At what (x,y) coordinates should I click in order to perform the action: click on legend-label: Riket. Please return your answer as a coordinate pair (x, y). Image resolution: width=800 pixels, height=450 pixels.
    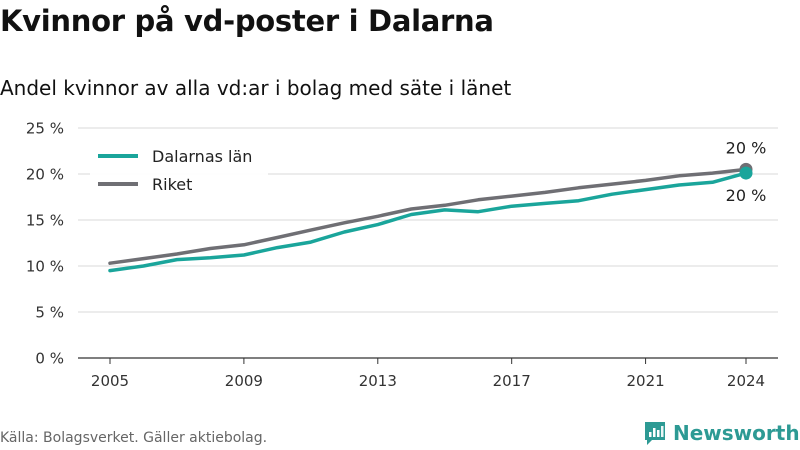
    Looking at the image, I should click on (172, 184).